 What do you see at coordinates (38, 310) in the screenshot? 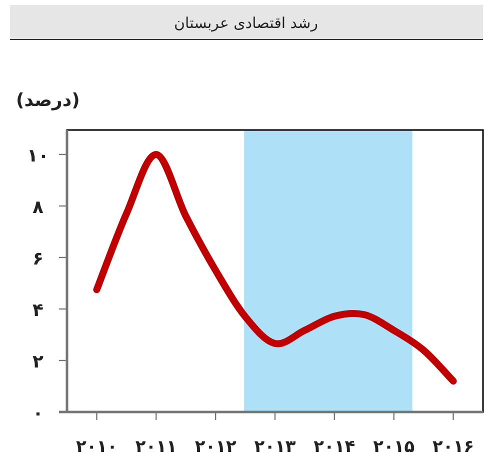
I see `y-tick-label: ۴` at bounding box center [38, 310].